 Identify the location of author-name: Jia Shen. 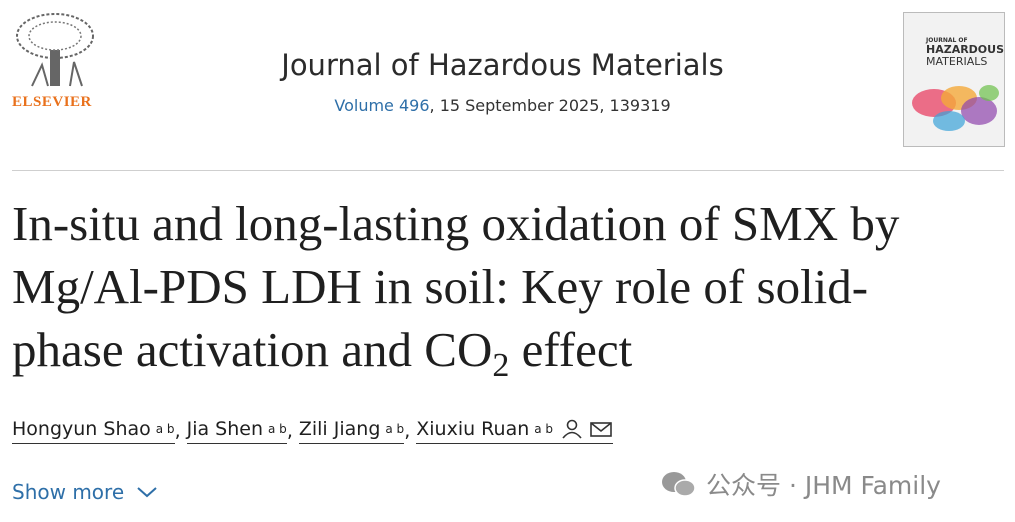
(225, 429).